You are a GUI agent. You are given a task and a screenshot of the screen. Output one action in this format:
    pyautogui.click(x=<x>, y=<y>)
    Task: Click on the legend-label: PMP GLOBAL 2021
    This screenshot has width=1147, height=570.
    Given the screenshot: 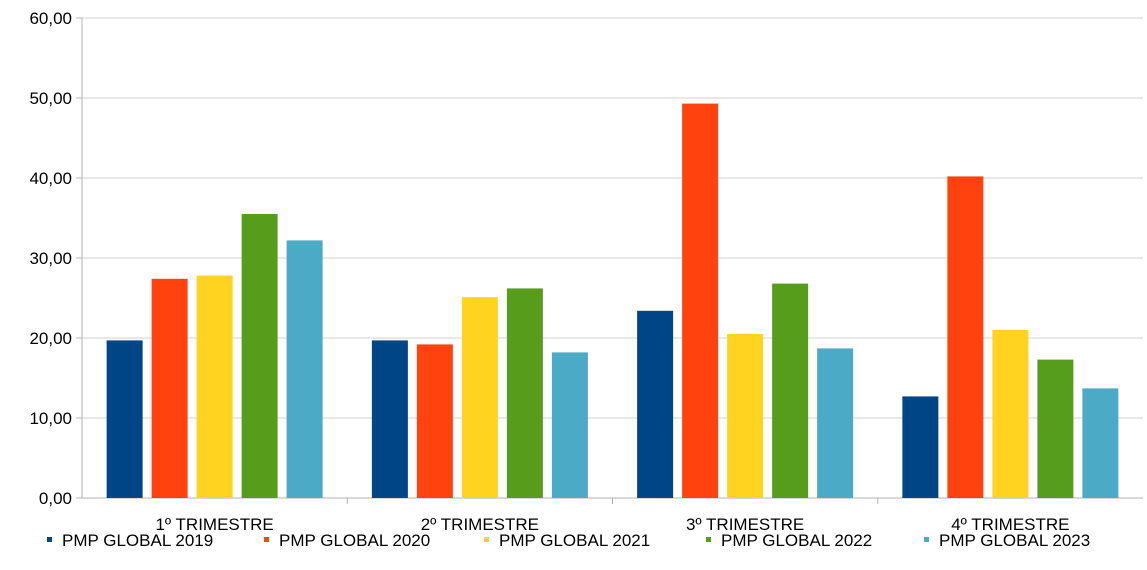 What is the action you would take?
    pyautogui.click(x=574, y=540)
    